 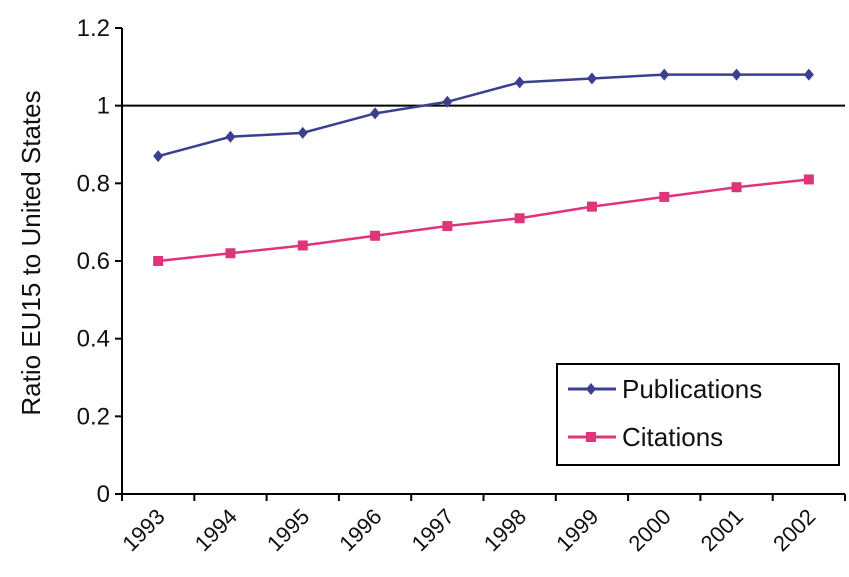 What do you see at coordinates (672, 437) in the screenshot?
I see `legend-label-citations: Citations` at bounding box center [672, 437].